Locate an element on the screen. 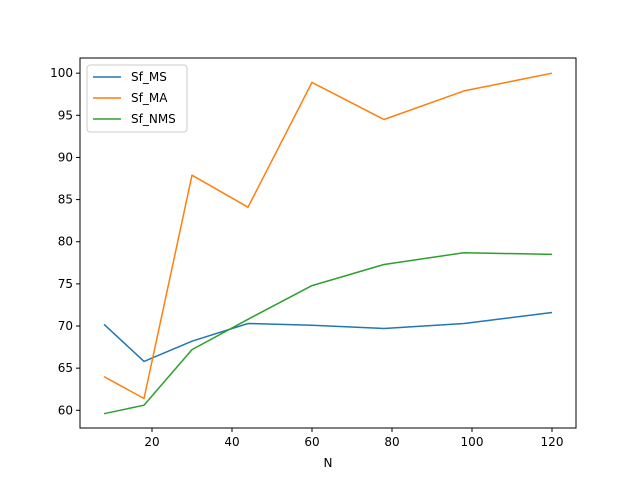 The image size is (640, 480). y-axis: 60 65 70 75 80 85 90 95 100 is located at coordinates (65, 241).